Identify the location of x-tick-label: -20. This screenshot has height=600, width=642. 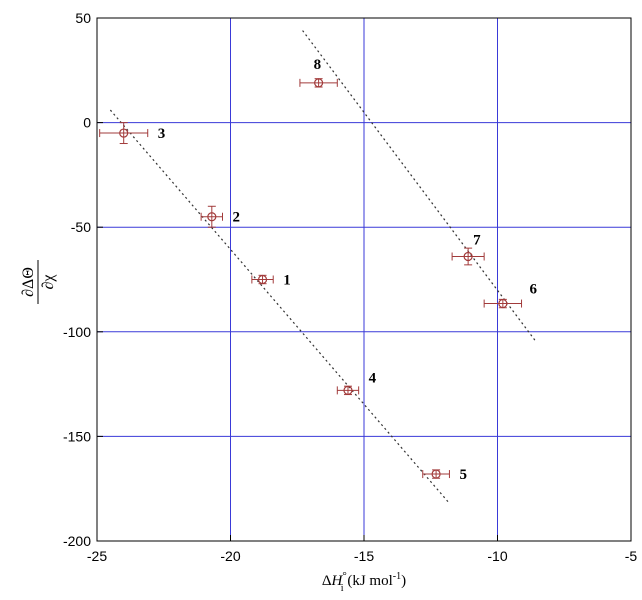
(230, 556).